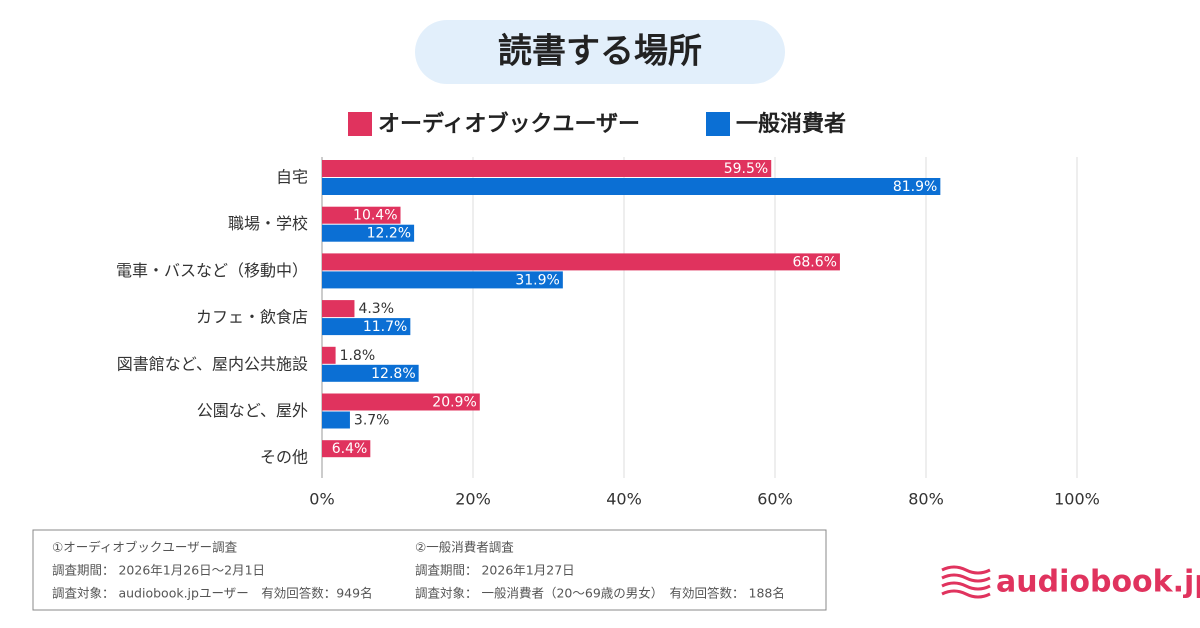 Image resolution: width=1200 pixels, height=628 pixels. What do you see at coordinates (915, 187) in the screenshot?
I see `value-label: 81.9%` at bounding box center [915, 187].